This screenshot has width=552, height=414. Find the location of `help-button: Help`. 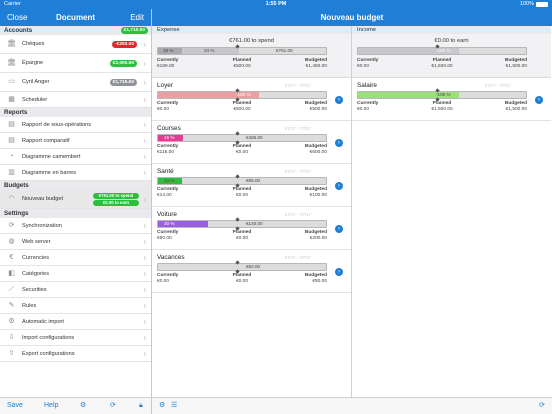

help-button: Help is located at coordinates (51, 405).